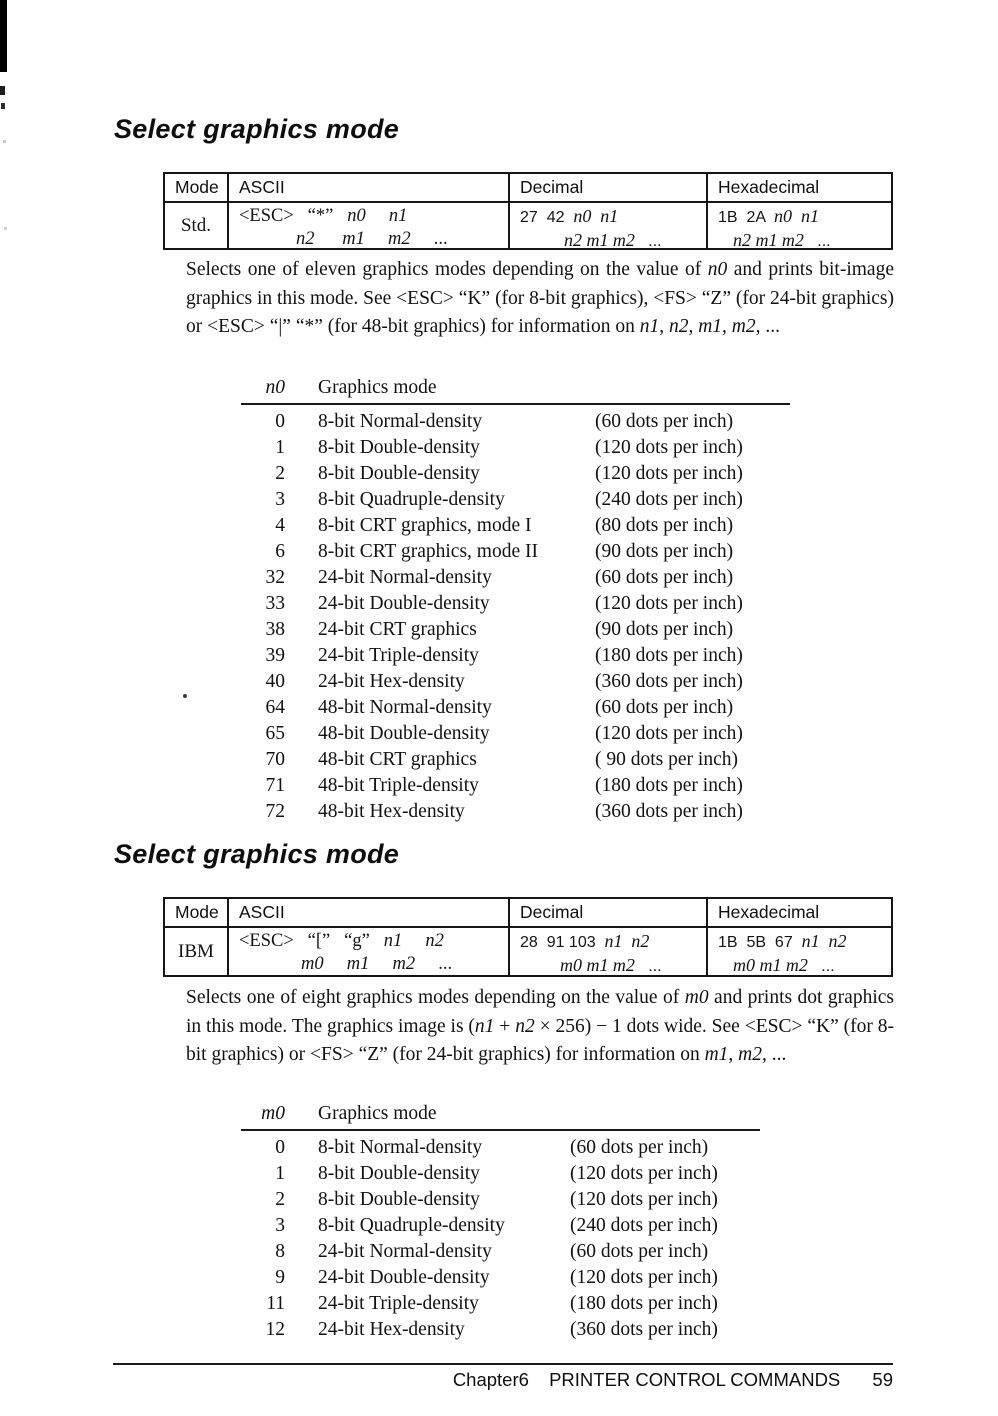 Image resolution: width=998 pixels, height=1416 pixels. I want to click on scan-dot, so click(185, 696).